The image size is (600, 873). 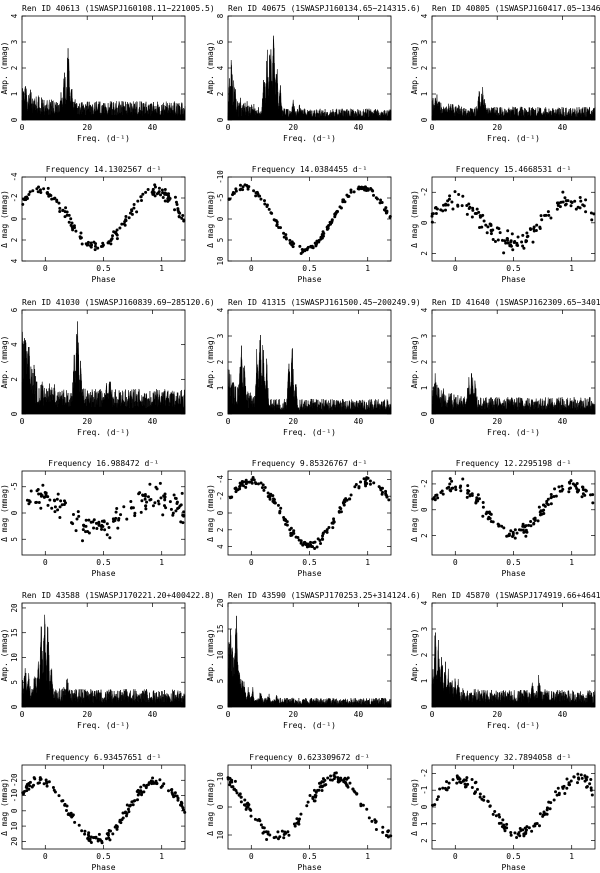 What do you see at coordinates (432, 127) in the screenshot?
I see `x-tick-label: 0` at bounding box center [432, 127].